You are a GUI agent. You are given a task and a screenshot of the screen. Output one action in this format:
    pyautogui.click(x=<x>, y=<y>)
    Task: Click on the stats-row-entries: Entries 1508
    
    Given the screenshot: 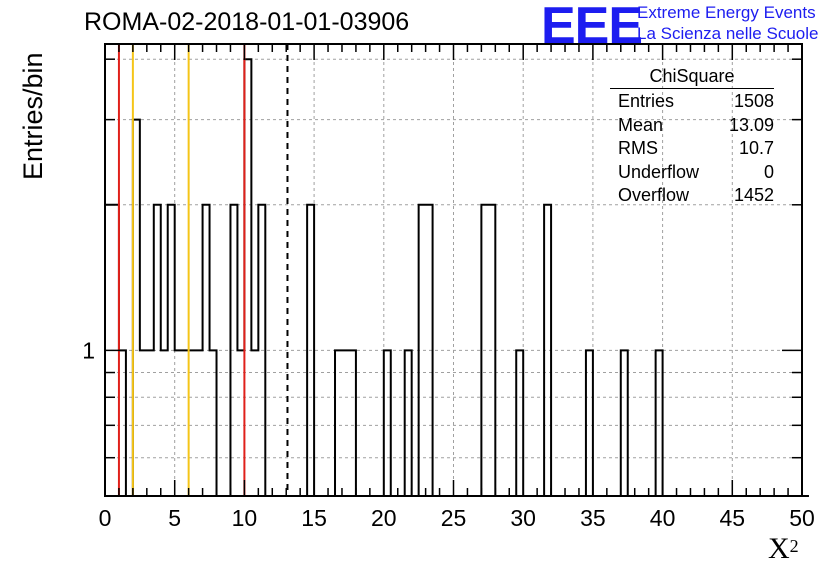 What is the action you would take?
    pyautogui.click(x=692, y=102)
    